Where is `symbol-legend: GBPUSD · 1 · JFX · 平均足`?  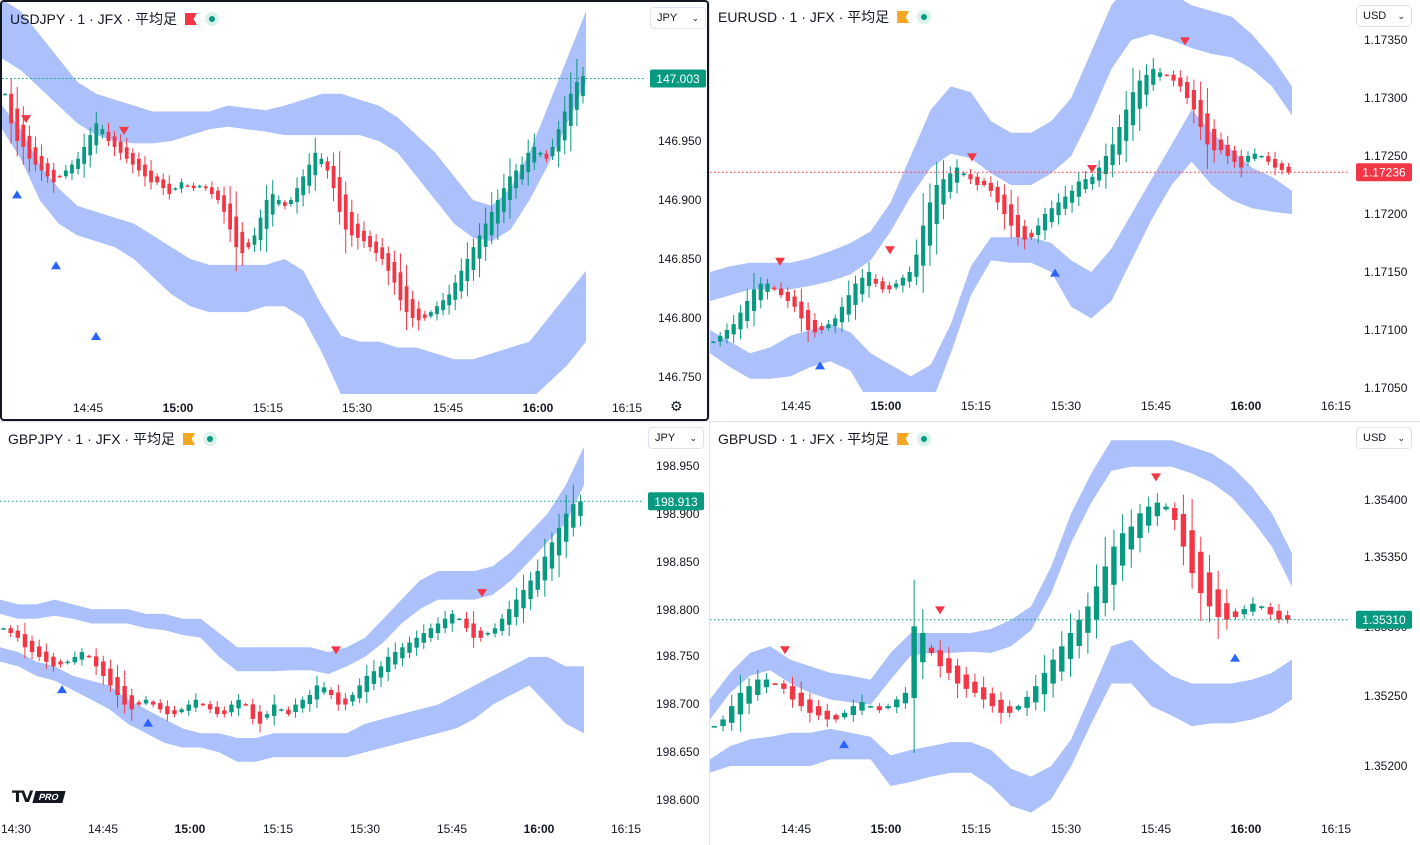 symbol-legend: GBPUSD · 1 · JFX · 平均足 is located at coordinates (825, 439).